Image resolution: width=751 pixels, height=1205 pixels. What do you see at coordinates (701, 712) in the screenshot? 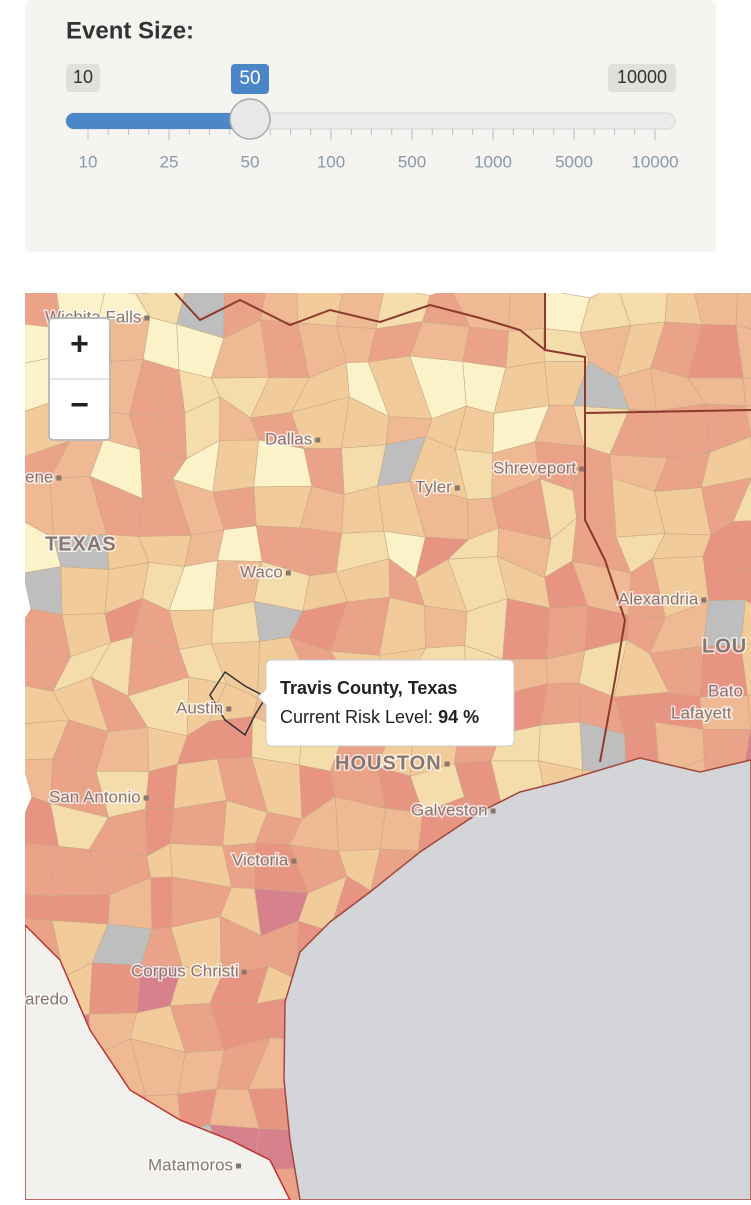
I see `place-label: Lafayett` at bounding box center [701, 712].